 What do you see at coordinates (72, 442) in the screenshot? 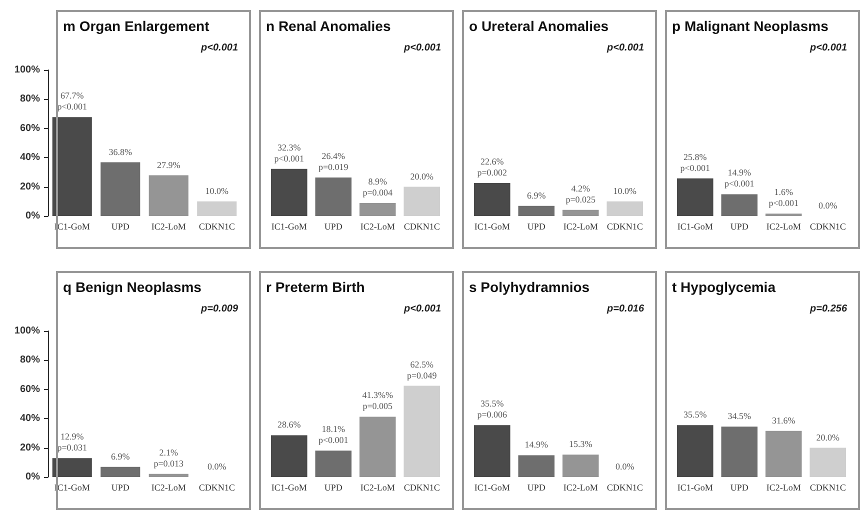
I see `data-label: 12.9% p=0.031` at bounding box center [72, 442].